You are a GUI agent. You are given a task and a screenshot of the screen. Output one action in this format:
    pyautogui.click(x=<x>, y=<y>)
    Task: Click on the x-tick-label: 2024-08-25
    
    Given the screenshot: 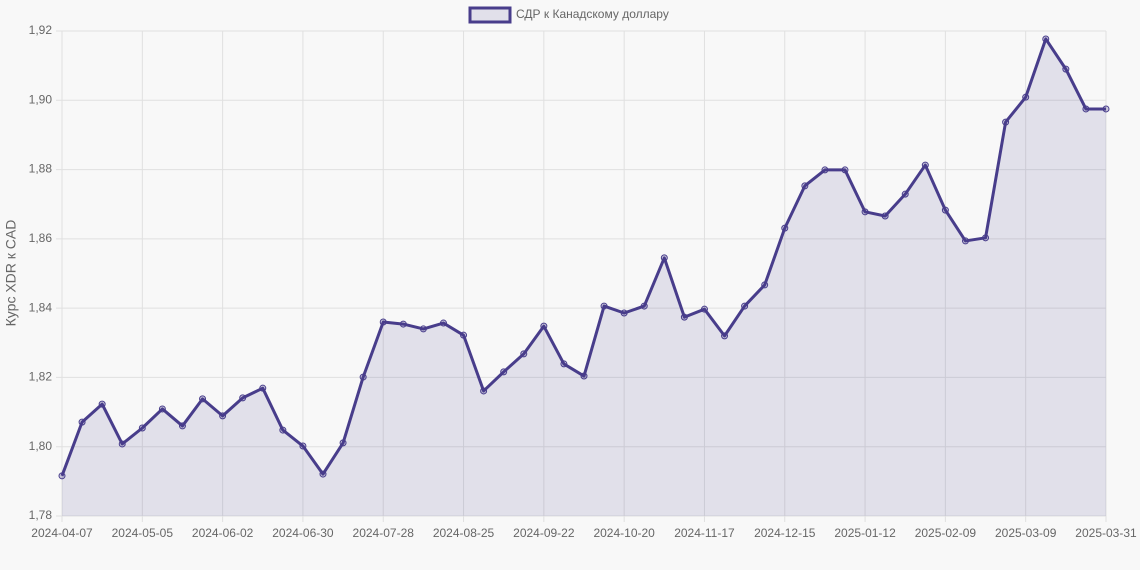 What is the action you would take?
    pyautogui.click(x=464, y=533)
    